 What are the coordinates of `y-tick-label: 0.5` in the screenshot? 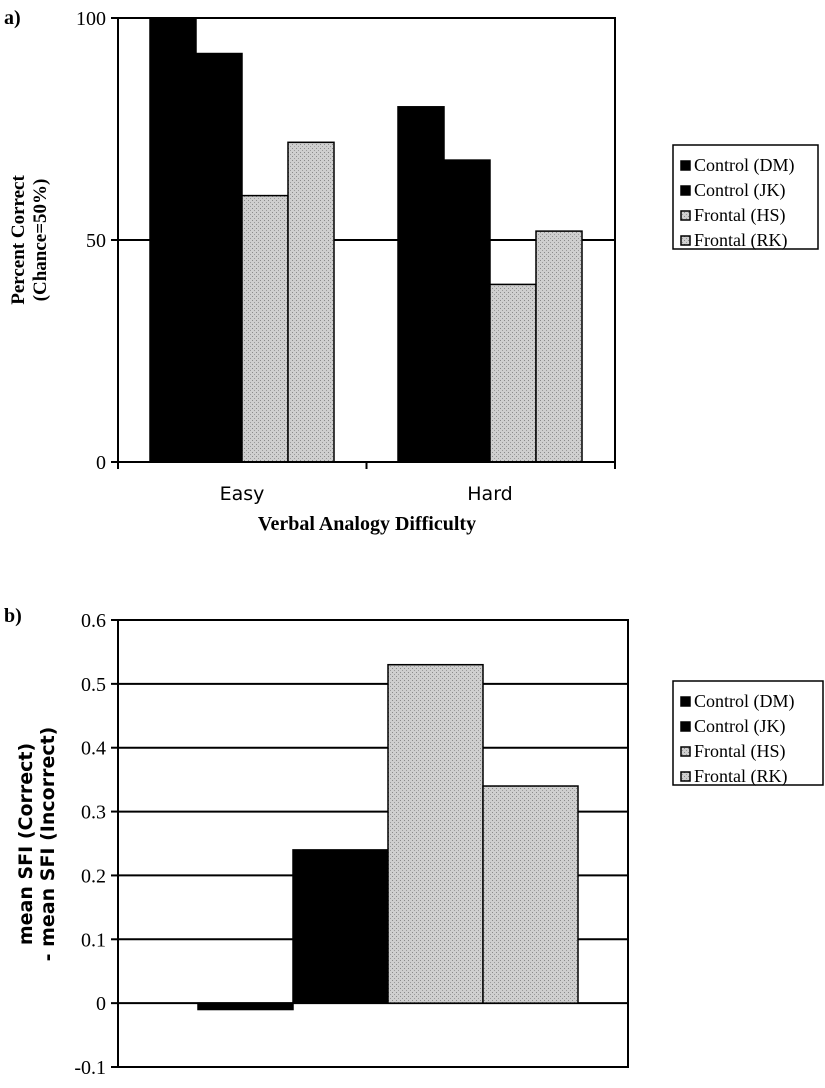 It's located at (93, 685).